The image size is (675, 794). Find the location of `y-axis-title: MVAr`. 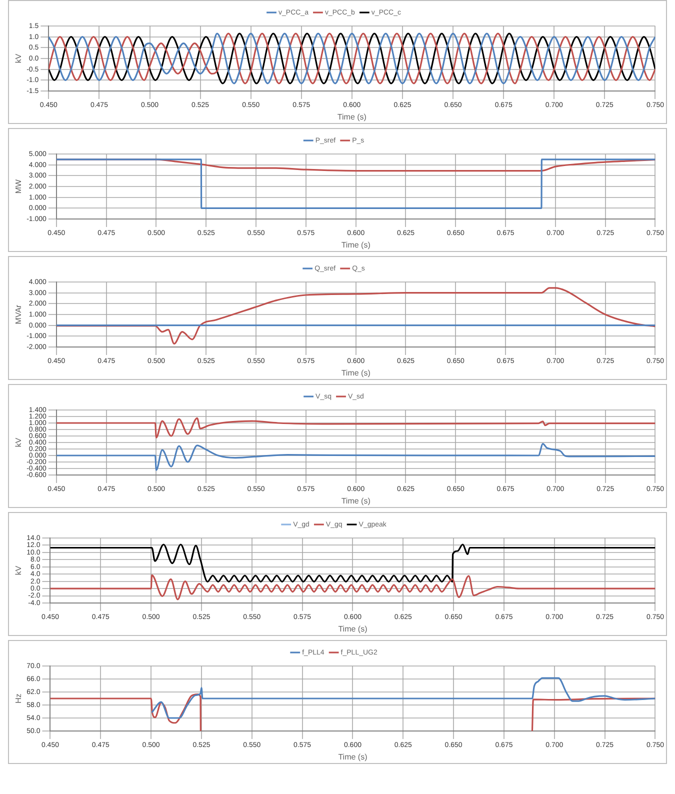

y-axis-title: MVAr is located at coordinates (19, 314).